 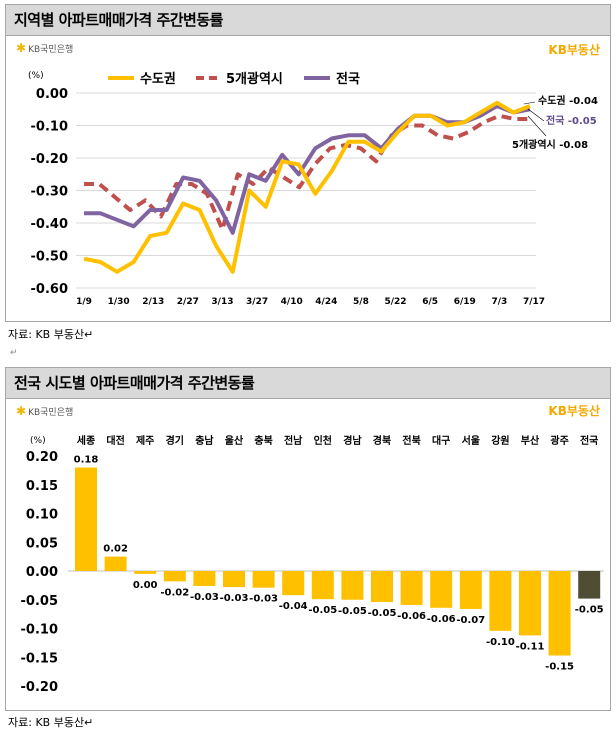 I want to click on end-label-leader-metro5, so click(x=537, y=126).